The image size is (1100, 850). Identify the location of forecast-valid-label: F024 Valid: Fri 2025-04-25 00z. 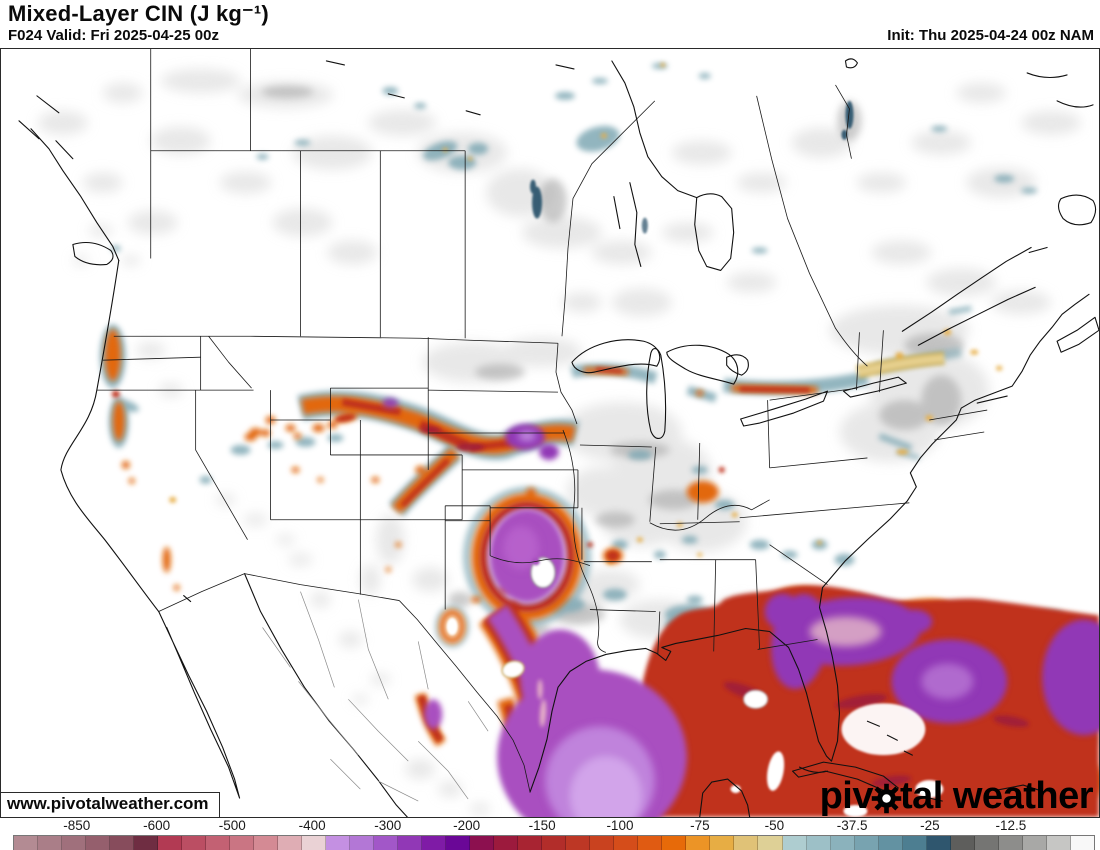
(113, 35).